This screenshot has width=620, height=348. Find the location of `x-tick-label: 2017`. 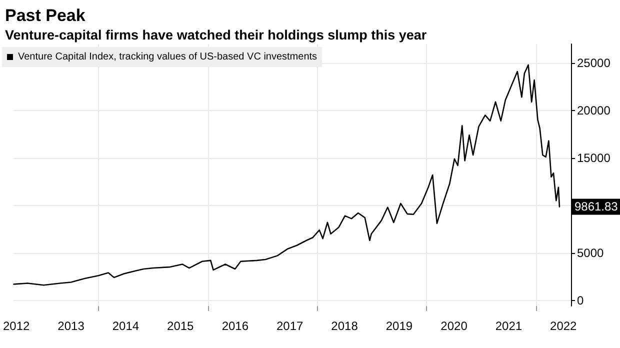

x-tick-label: 2017 is located at coordinates (290, 326).